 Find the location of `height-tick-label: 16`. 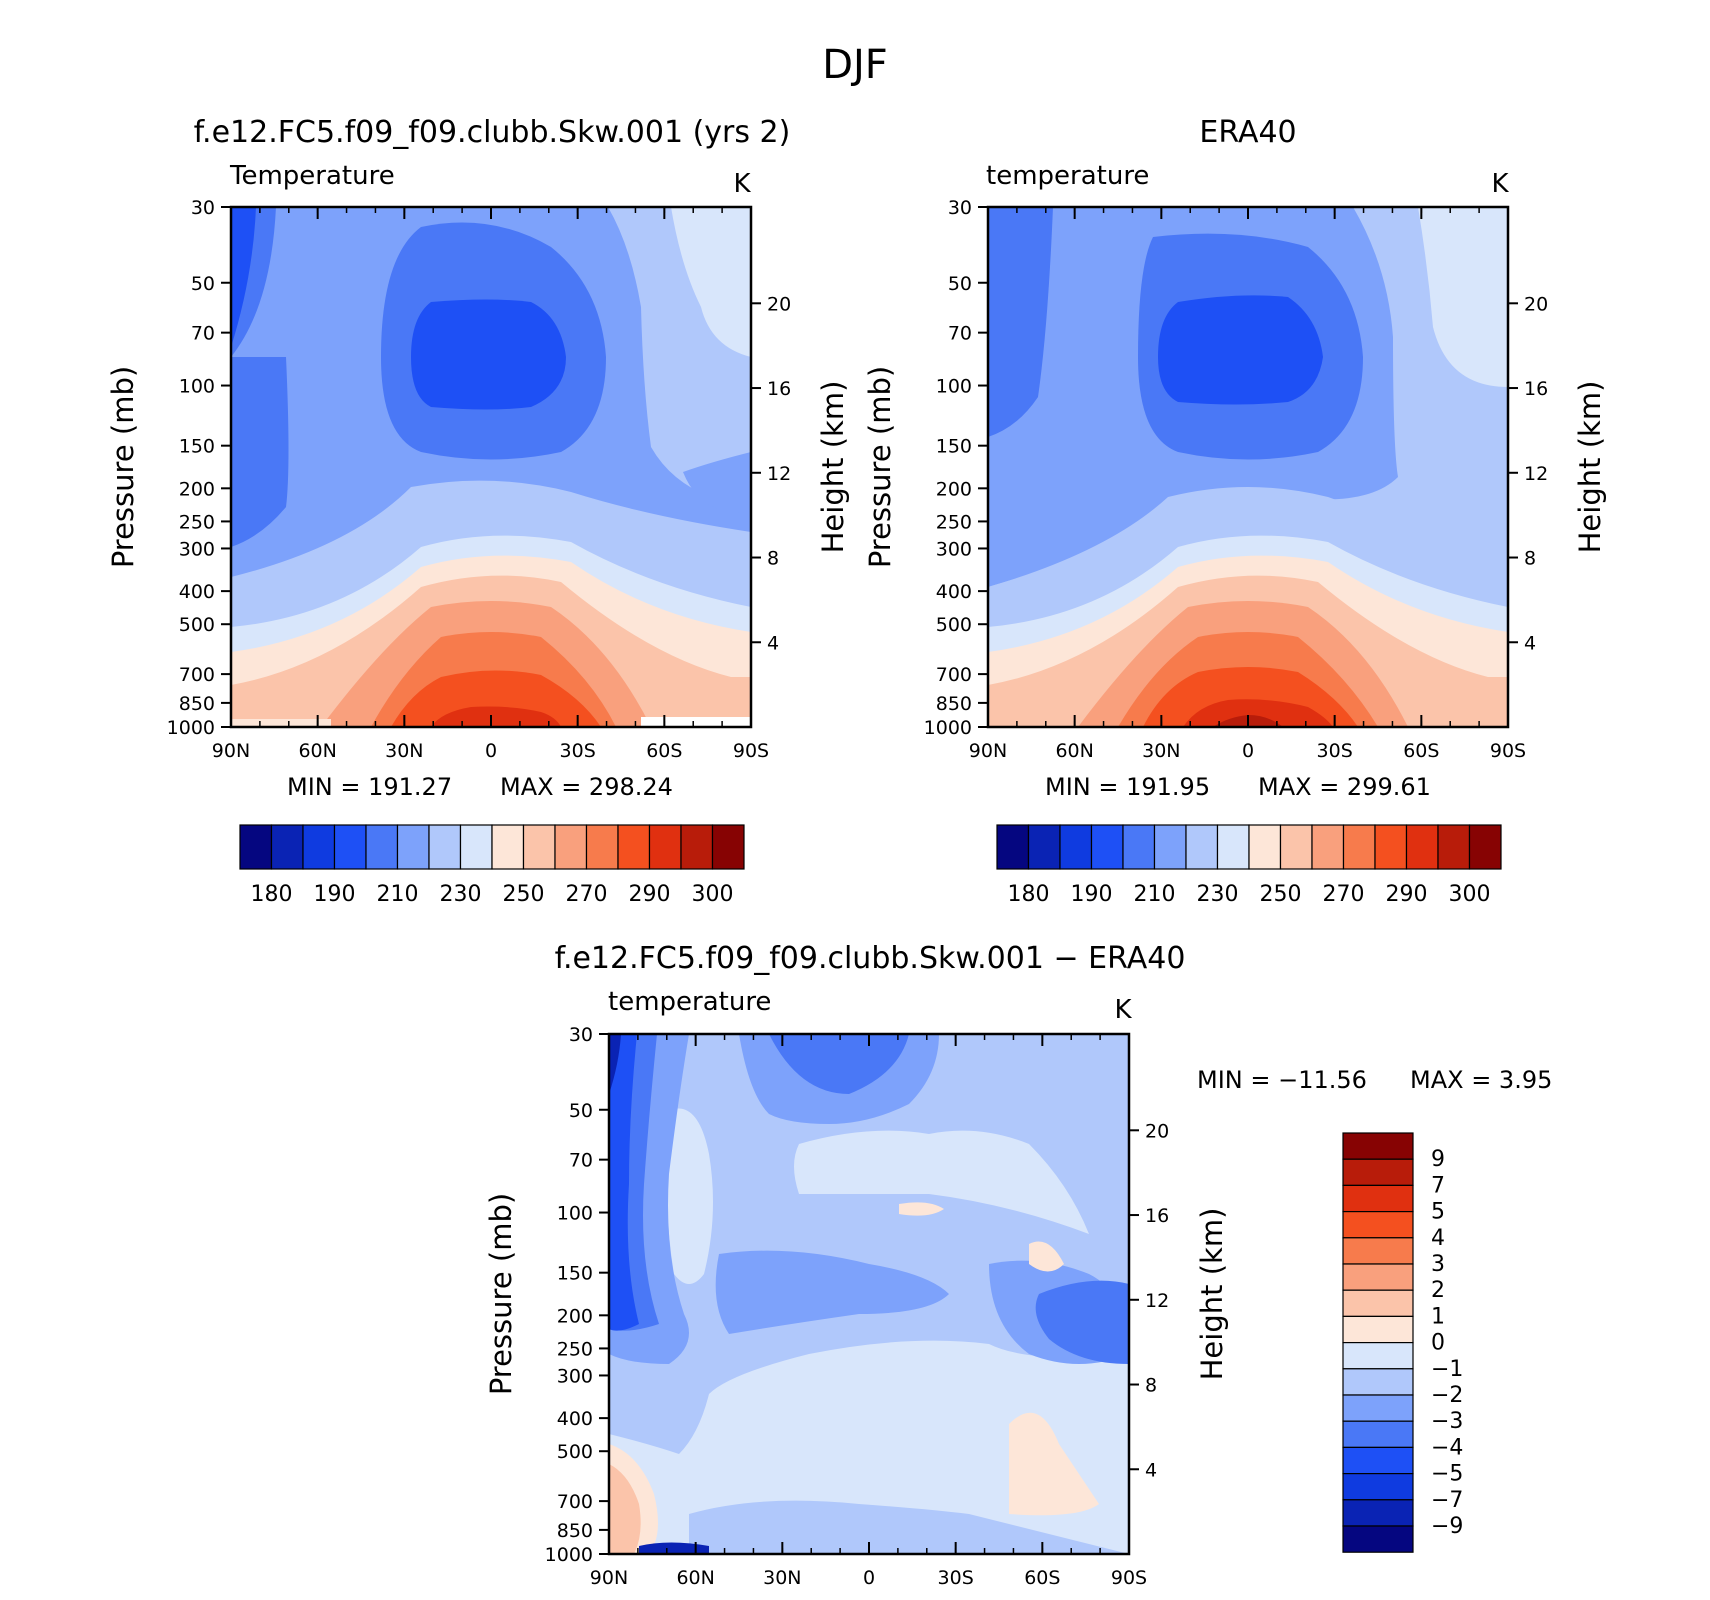

height-tick-label: 16 is located at coordinates (1157, 1216).